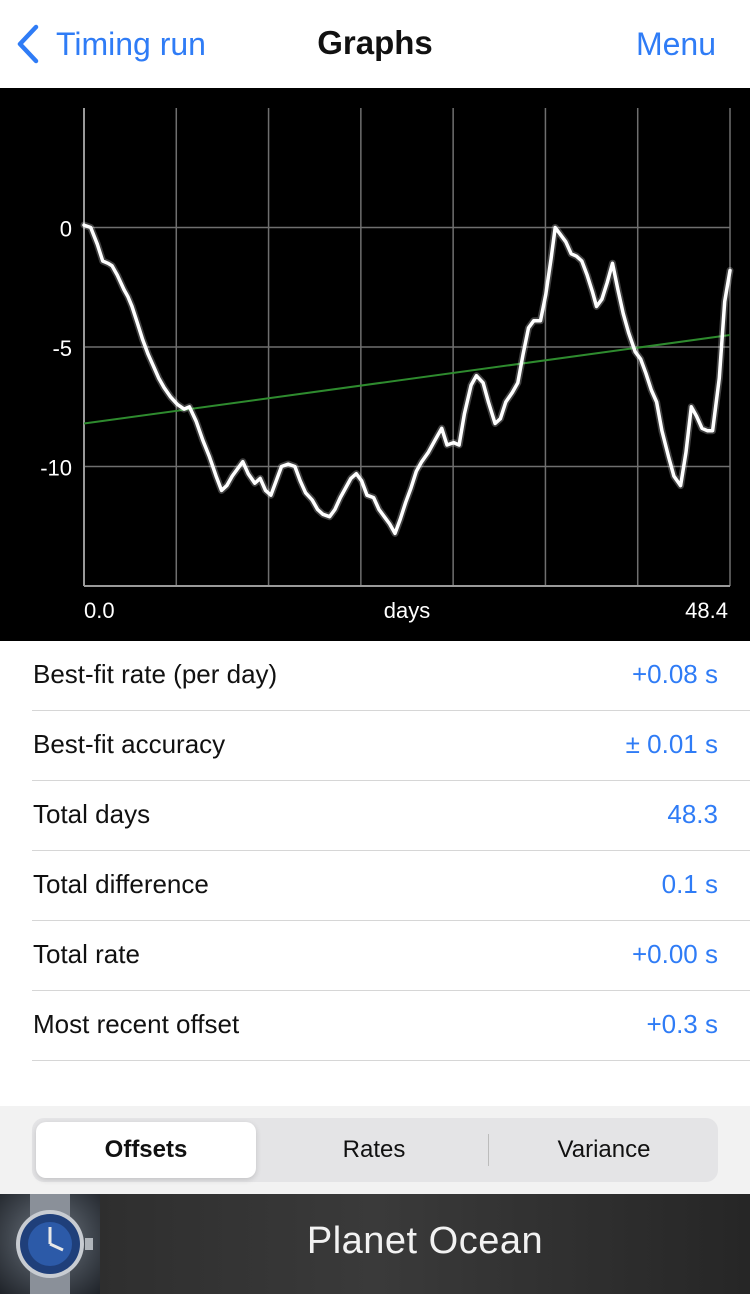  I want to click on graph-type-bar: Offsets Rates Variance, so click(375, 1150).